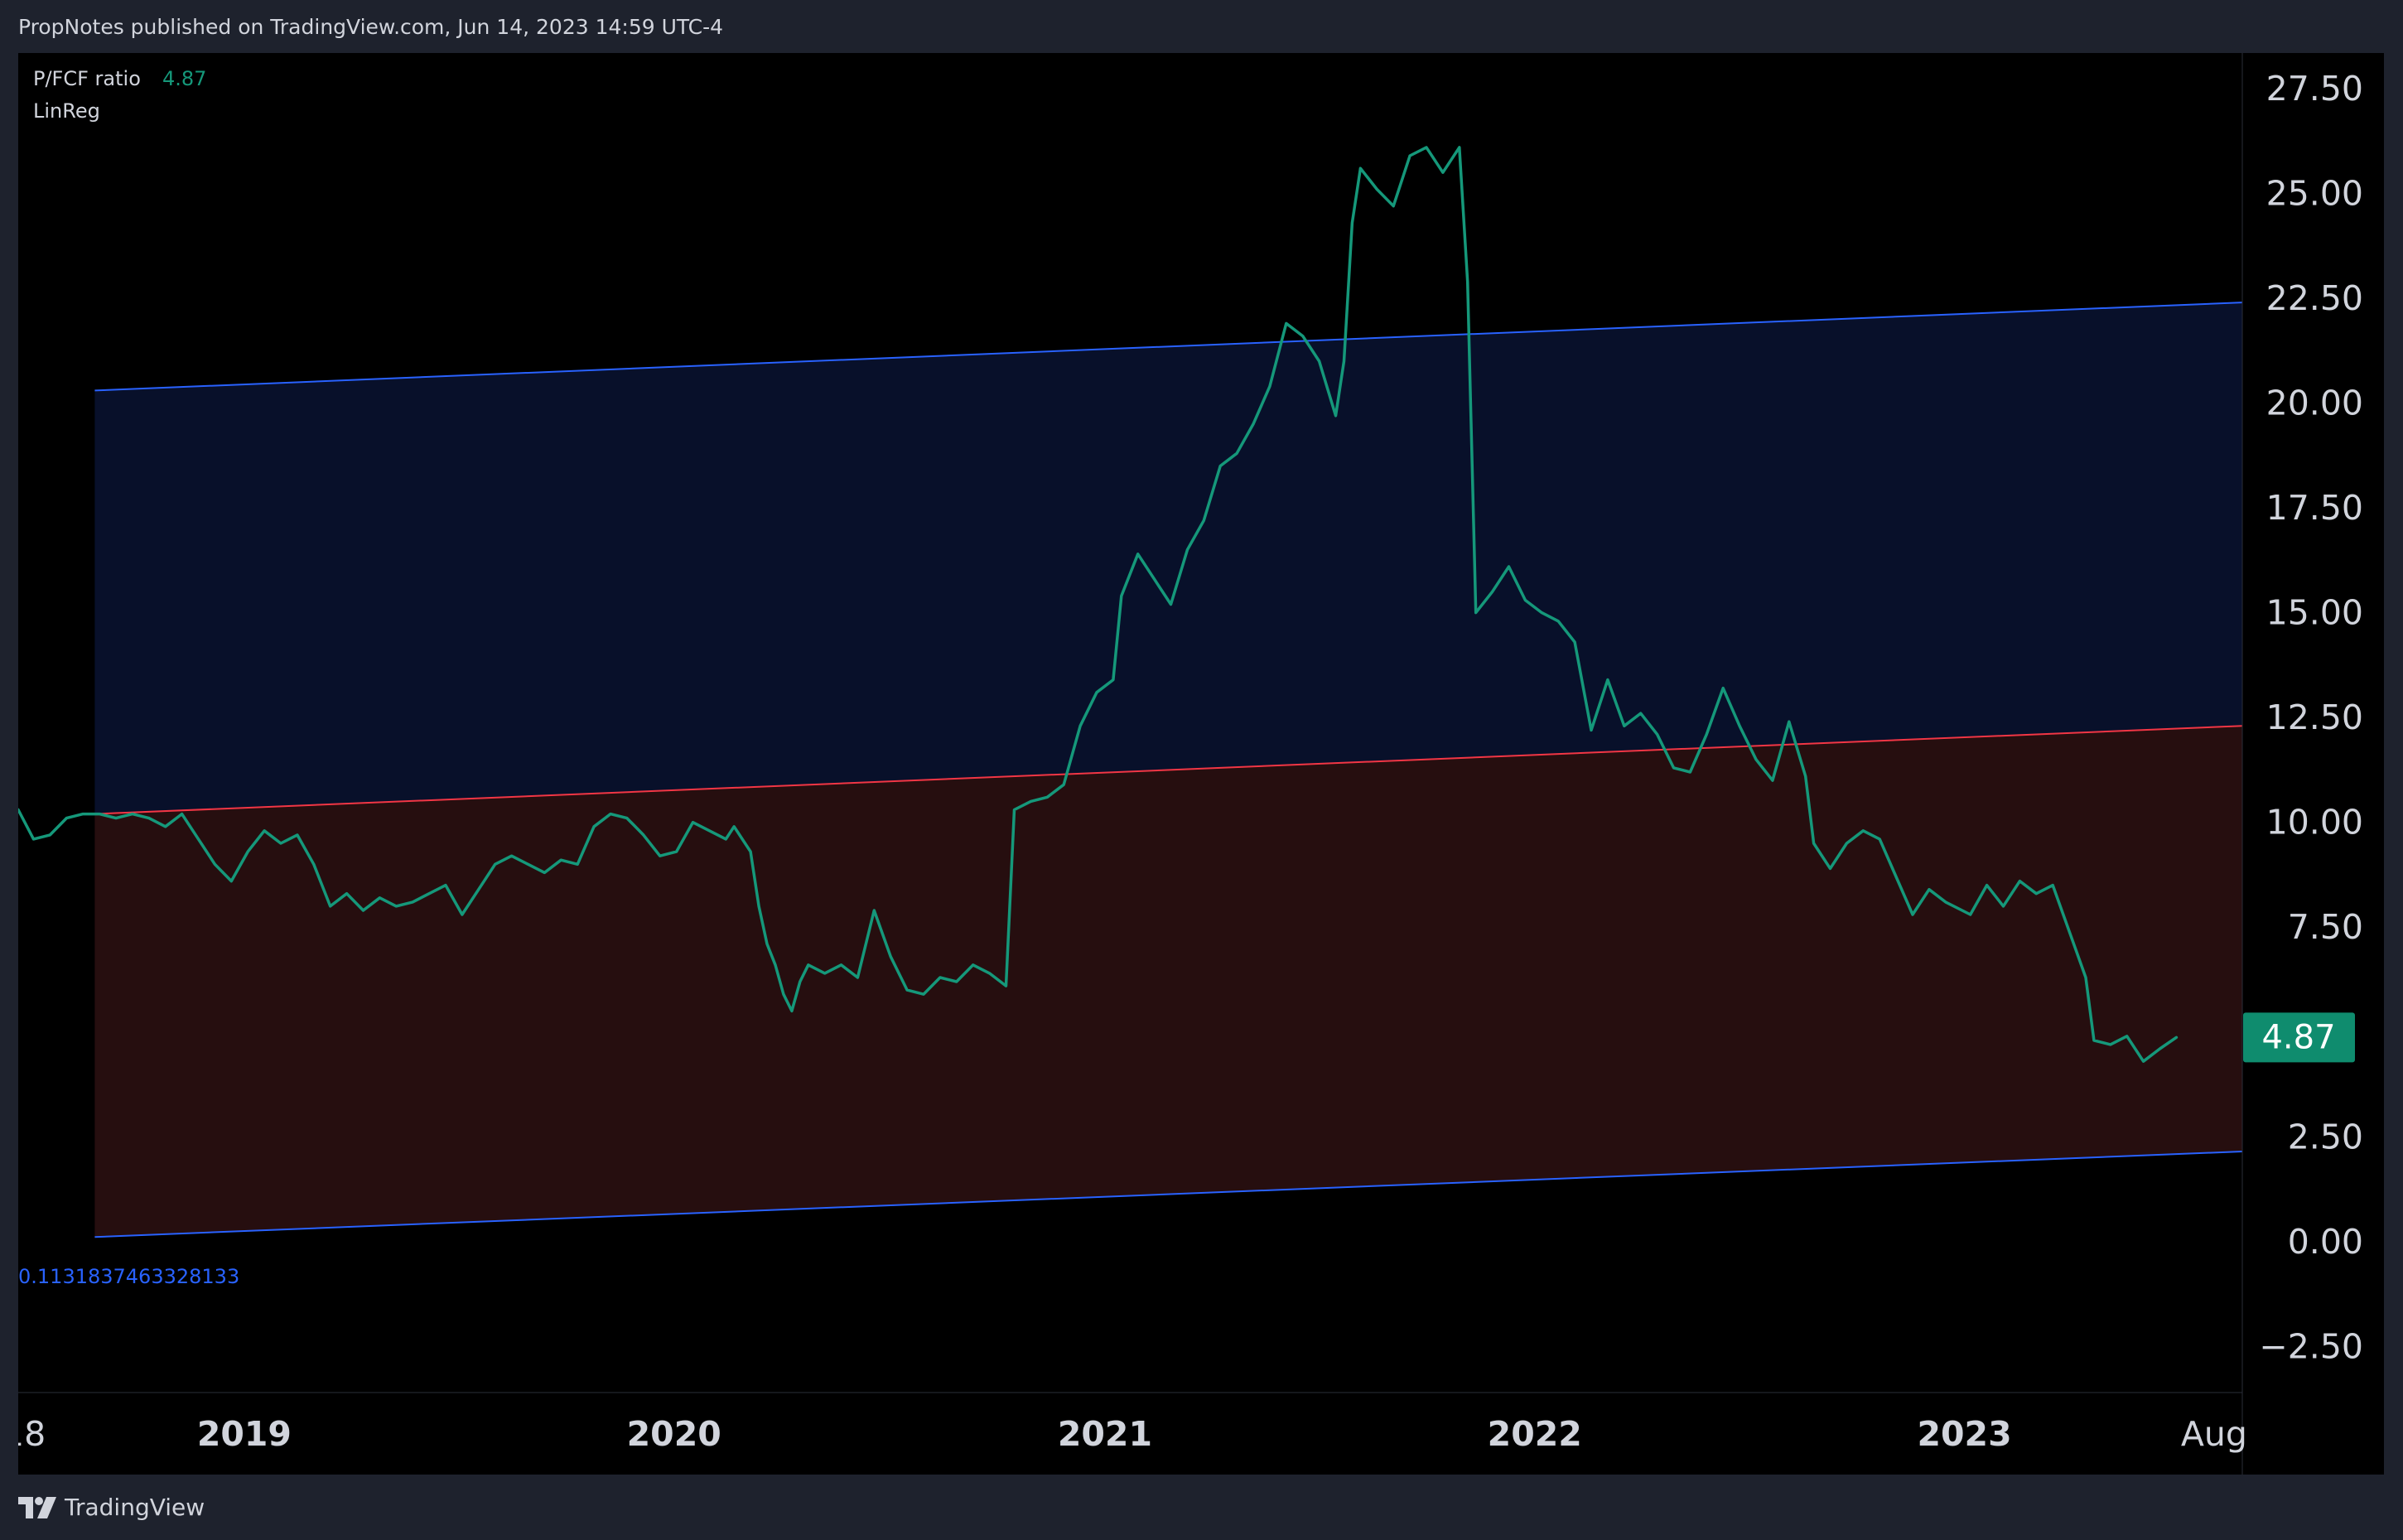  Describe the element at coordinates (2314, 89) in the screenshot. I see `y-tick-label: 27.50` at that location.